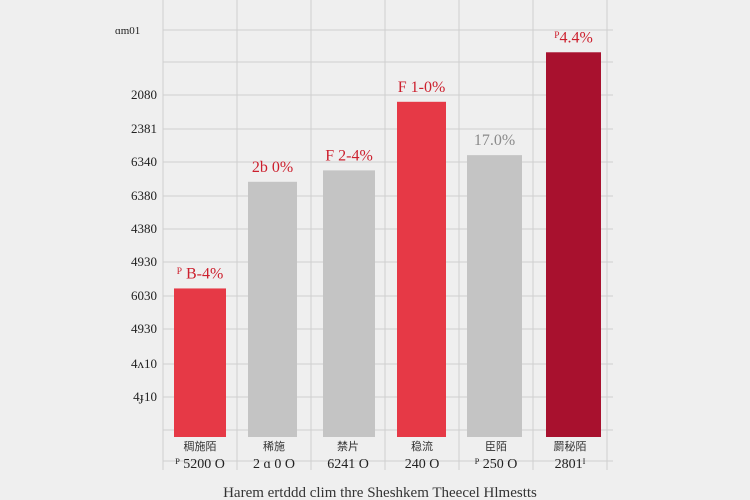  What do you see at coordinates (349, 155) in the screenshot?
I see `data-label: F 2-4%` at bounding box center [349, 155].